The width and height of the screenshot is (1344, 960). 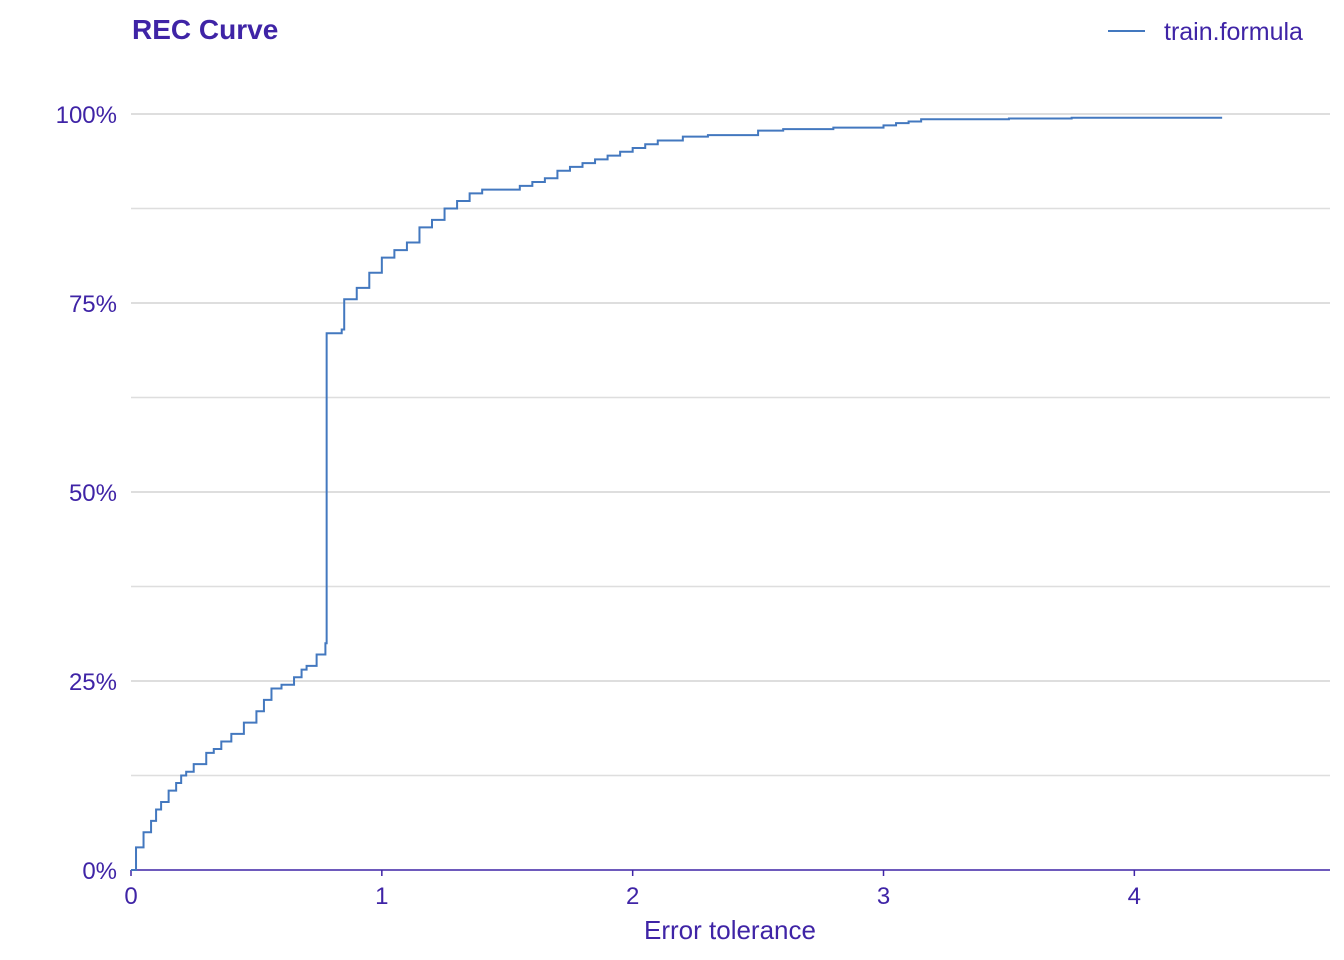 I want to click on x-tick-label: 0, so click(x=130, y=896).